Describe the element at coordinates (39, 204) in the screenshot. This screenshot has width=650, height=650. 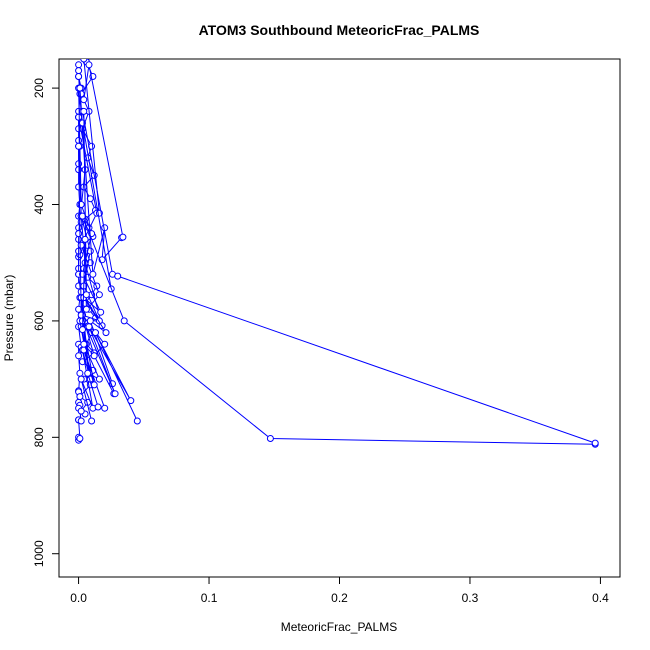
I see `y-tick-label: 400` at that location.